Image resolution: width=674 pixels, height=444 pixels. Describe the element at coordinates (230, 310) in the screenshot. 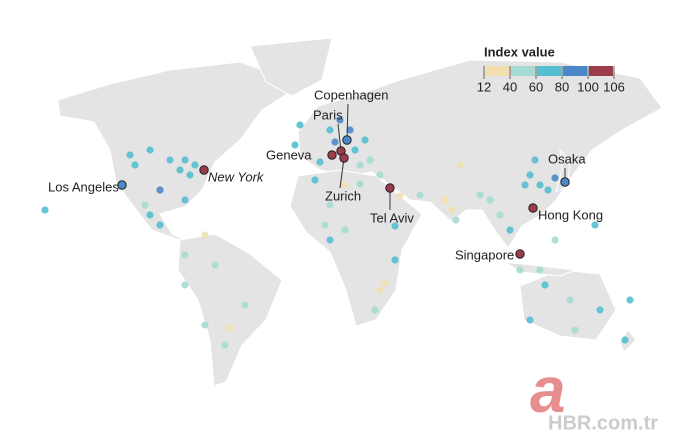

I see `south-america` at that location.